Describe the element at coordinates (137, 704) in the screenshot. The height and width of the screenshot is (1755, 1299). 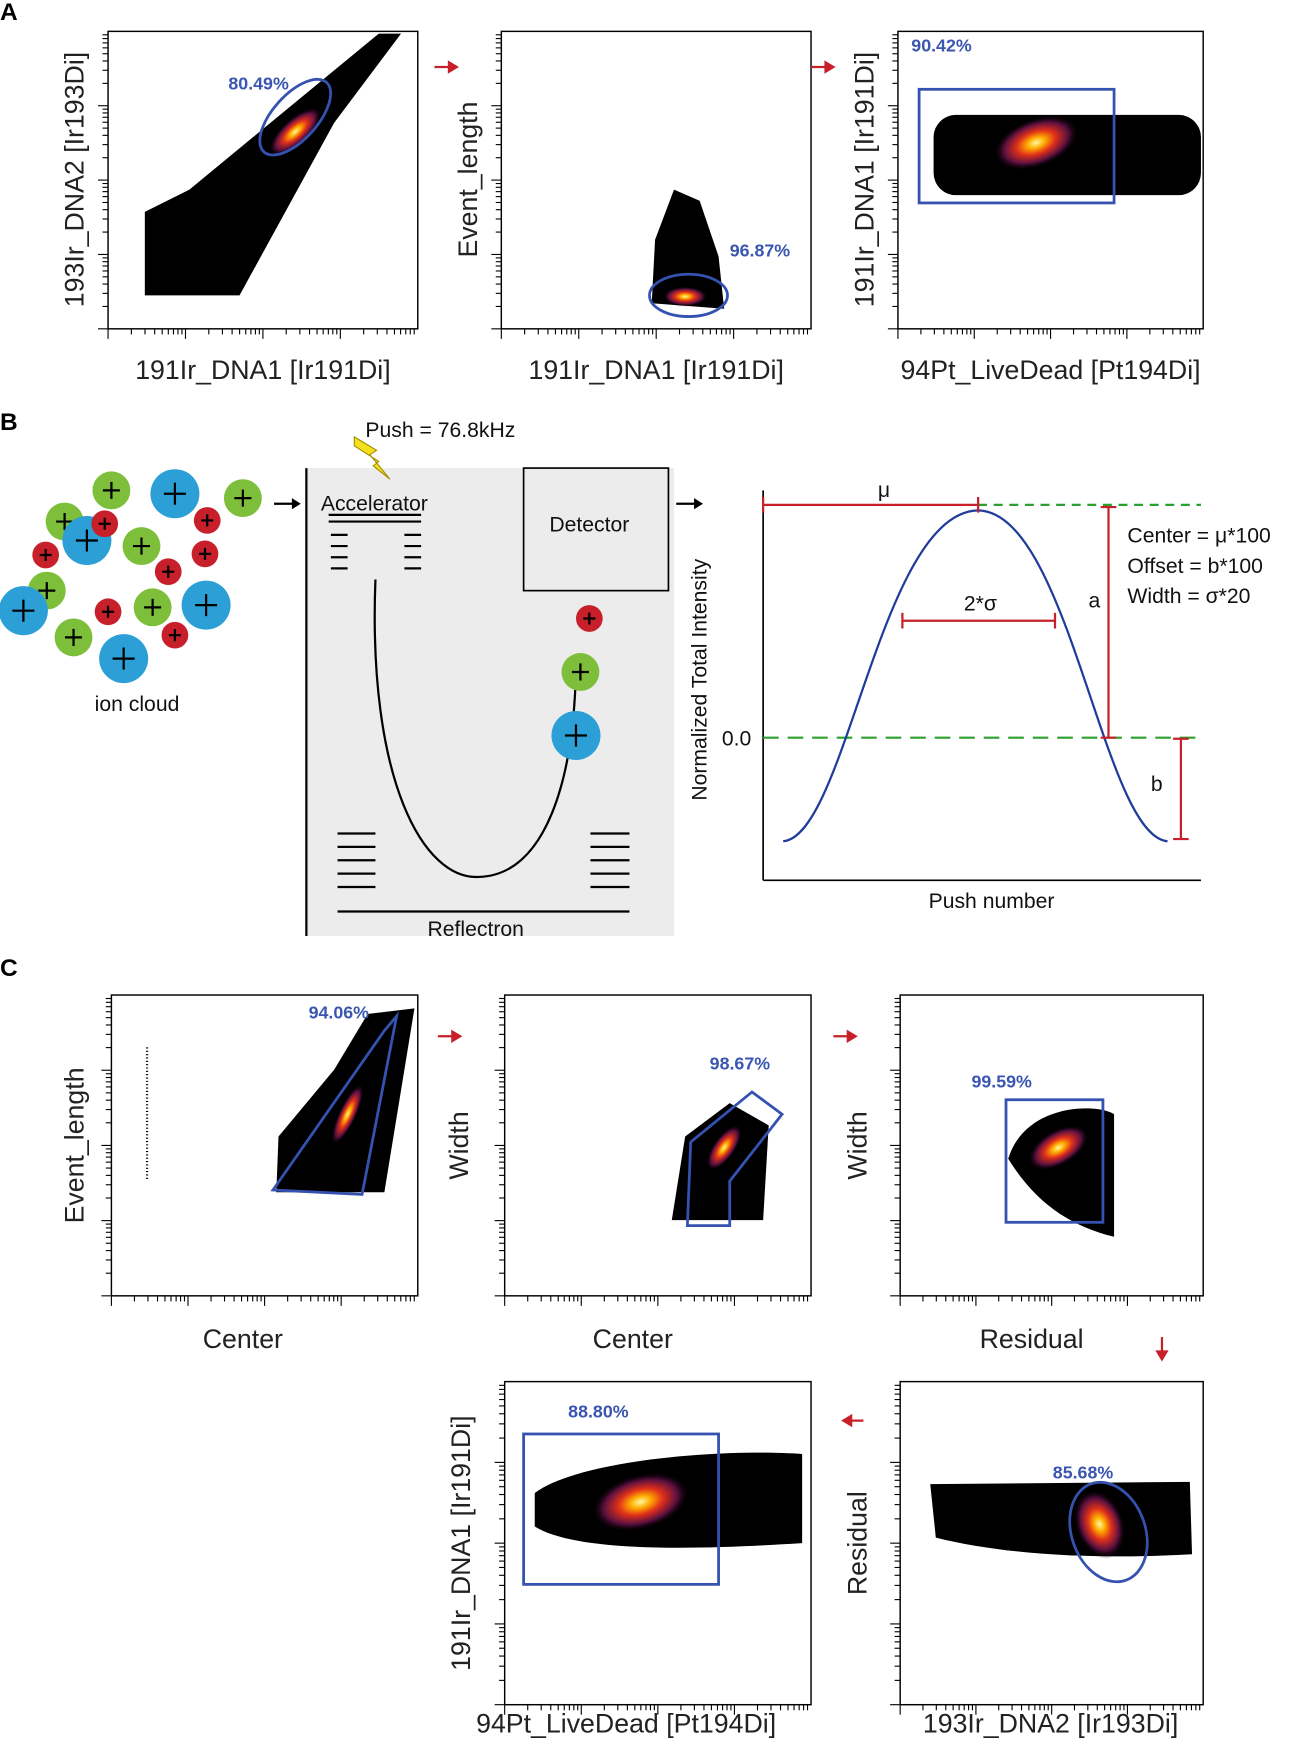
I see `ion-cloud-label: ion cloud` at that location.